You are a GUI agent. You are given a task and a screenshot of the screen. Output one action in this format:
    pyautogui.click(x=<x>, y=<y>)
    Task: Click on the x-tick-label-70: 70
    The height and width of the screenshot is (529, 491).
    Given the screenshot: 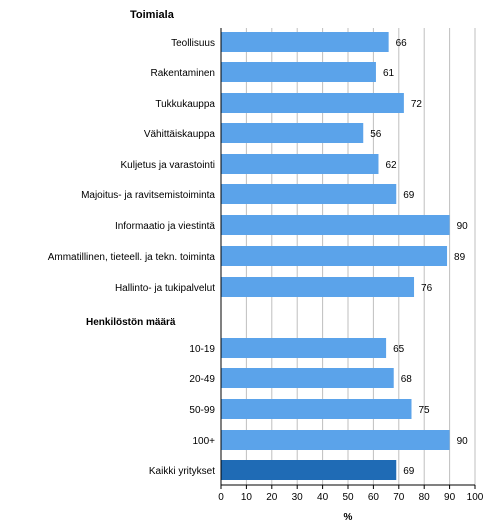 What is the action you would take?
    pyautogui.click(x=399, y=497)
    